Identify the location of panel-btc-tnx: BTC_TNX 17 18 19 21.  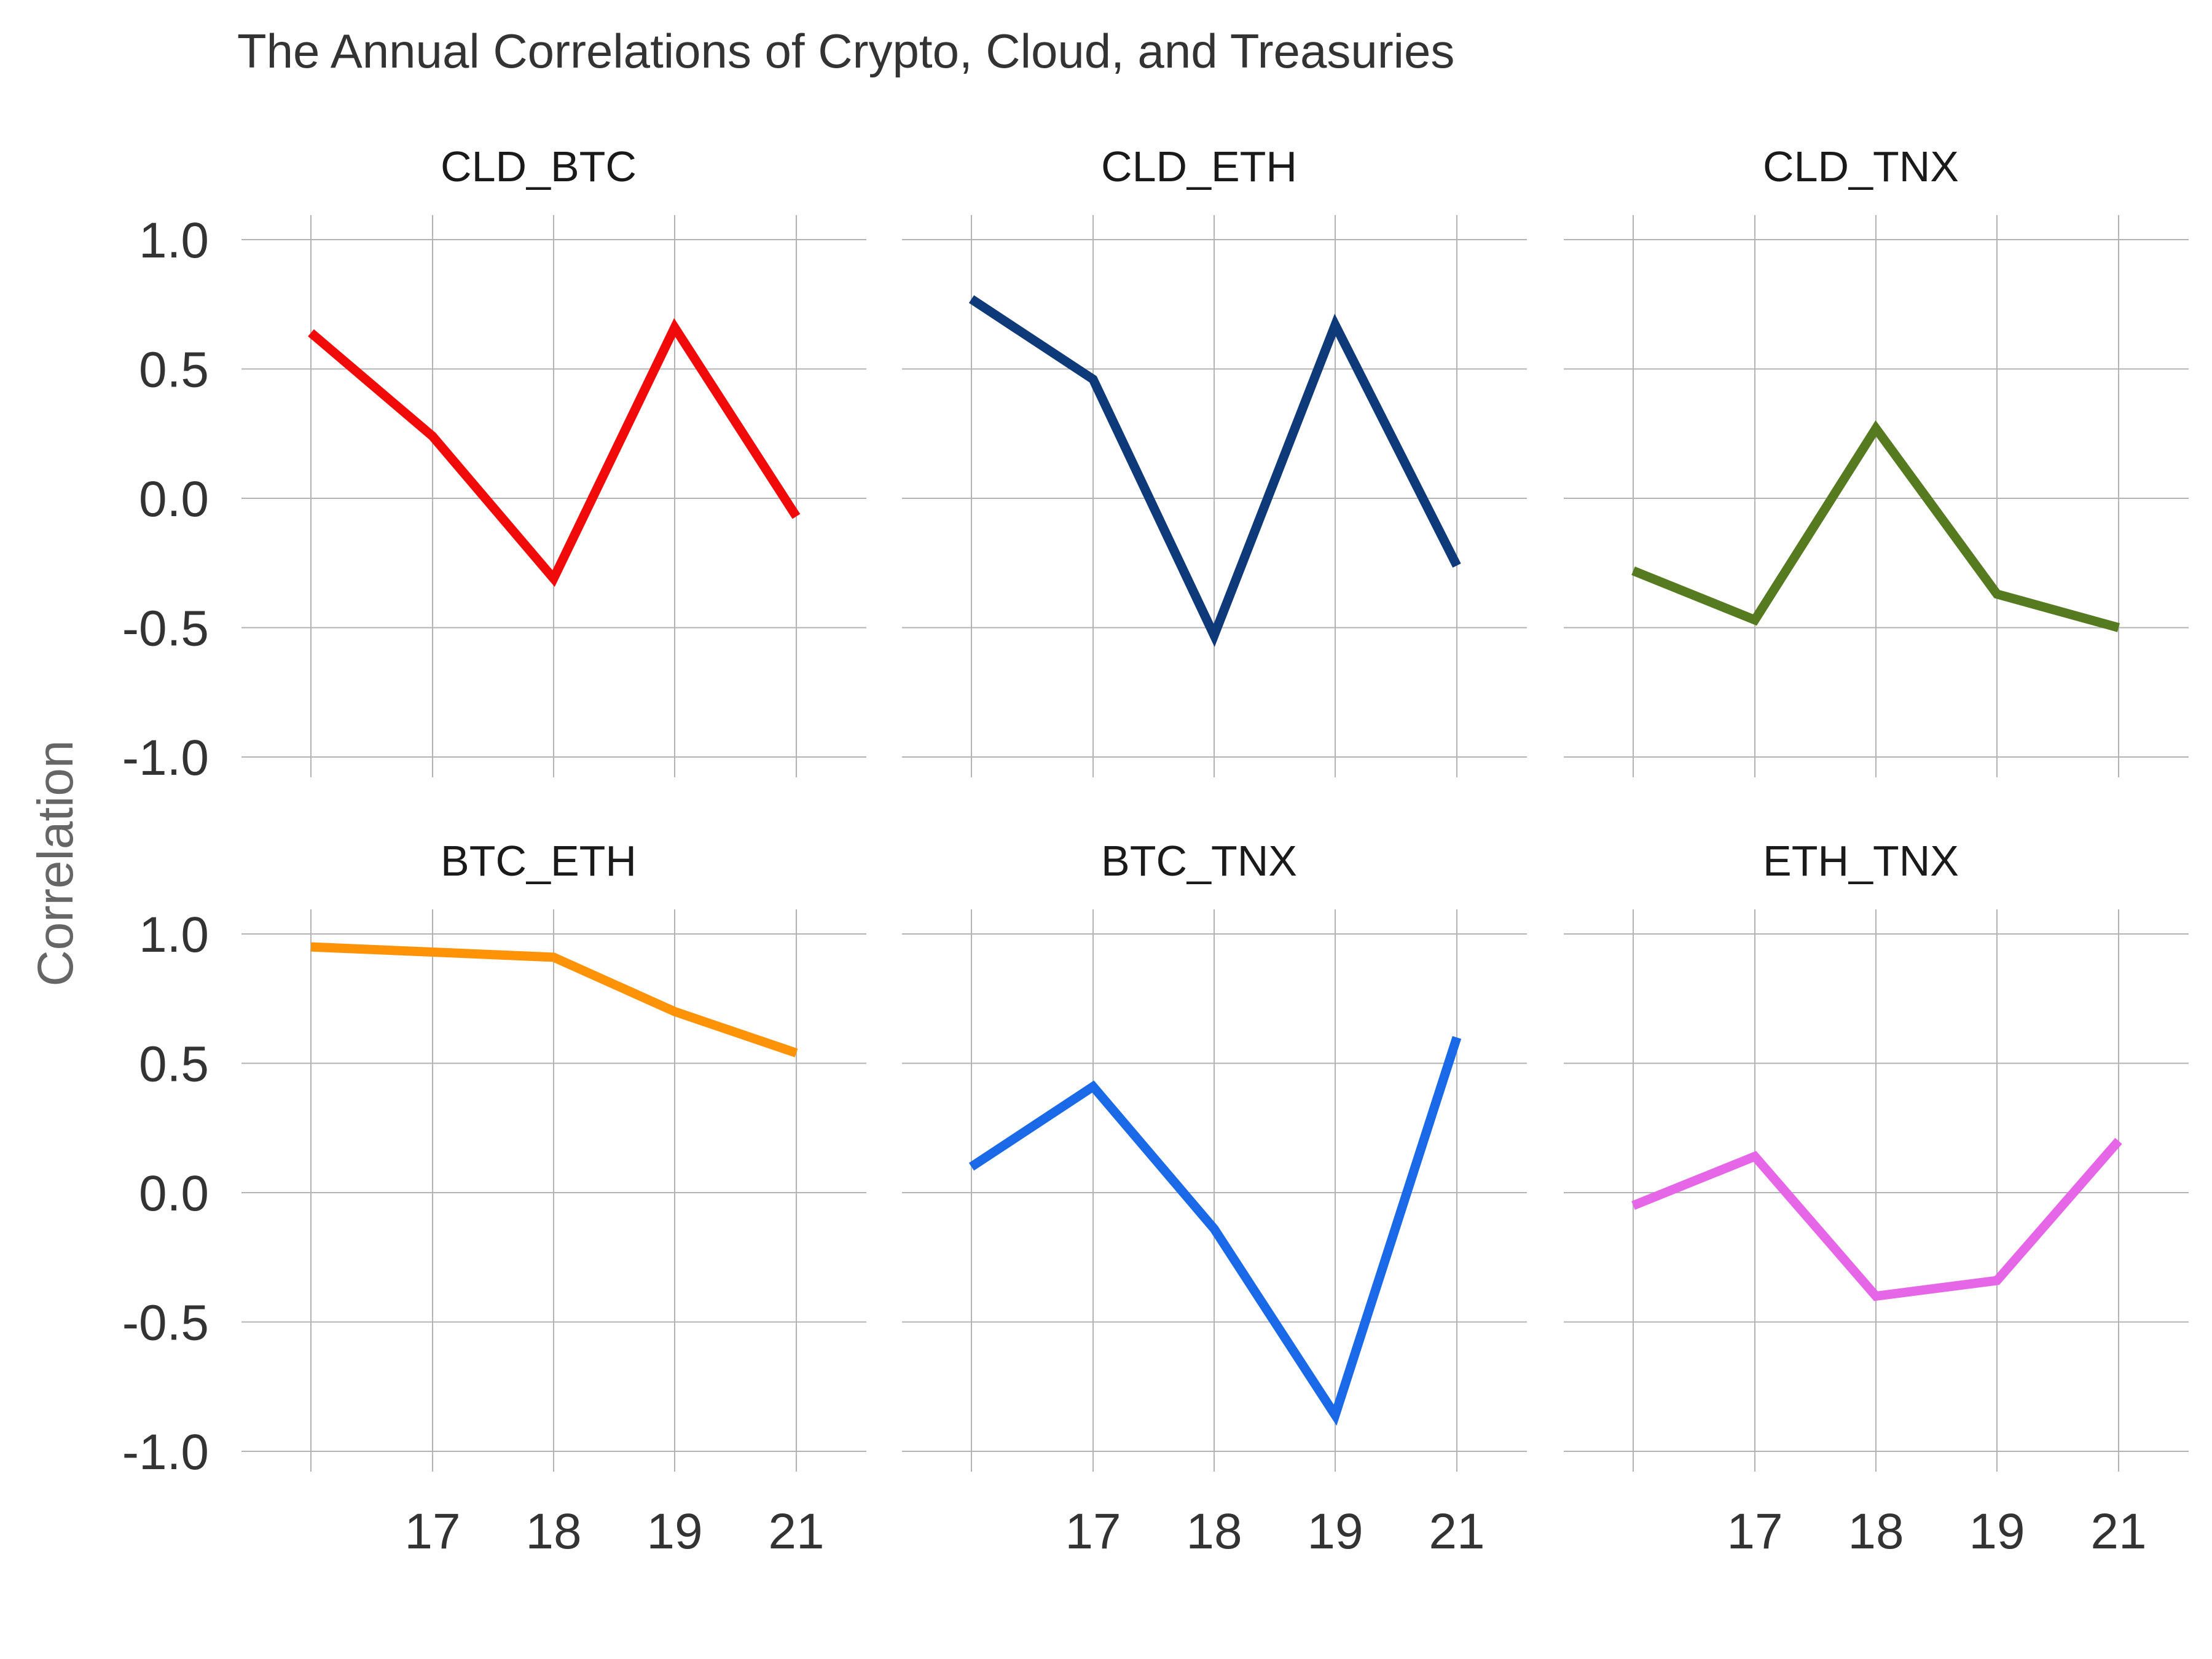
(1214, 1198).